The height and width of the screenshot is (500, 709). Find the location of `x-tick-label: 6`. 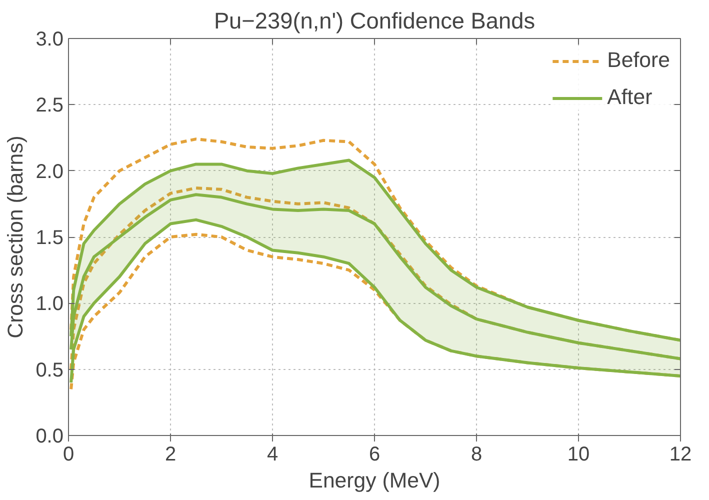

x-tick-label: 6 is located at coordinates (374, 455).